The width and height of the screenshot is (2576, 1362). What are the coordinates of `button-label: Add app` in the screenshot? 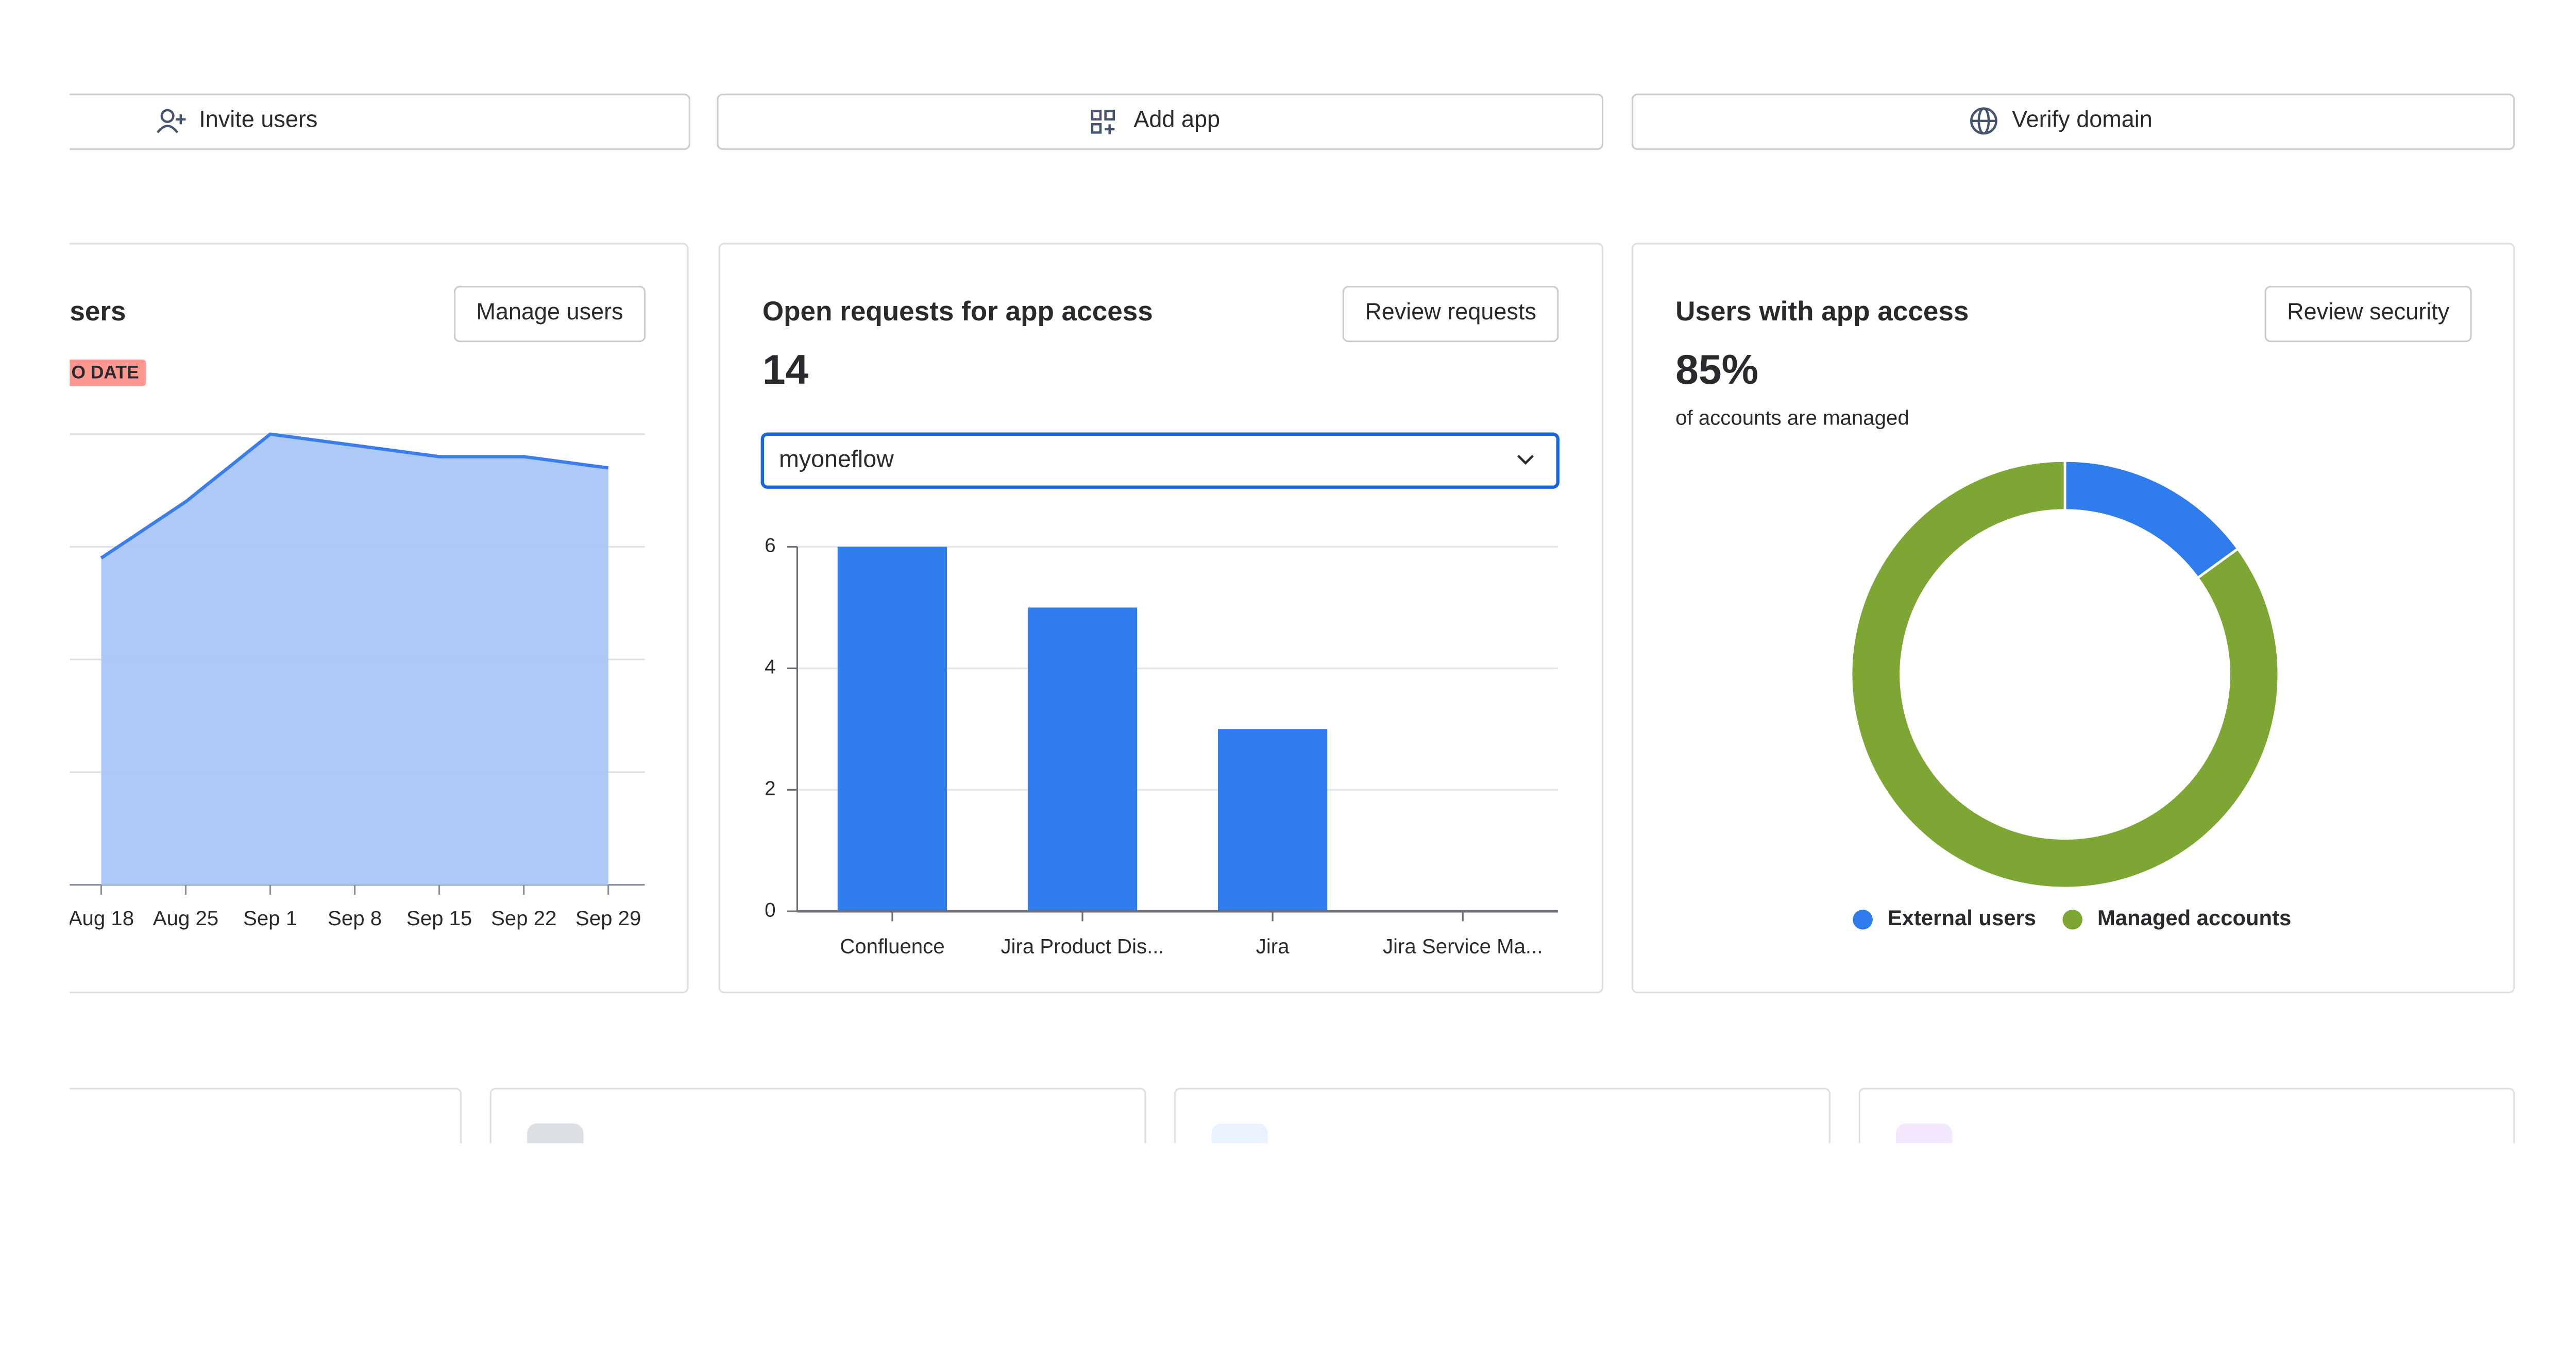 It's located at (1176, 119).